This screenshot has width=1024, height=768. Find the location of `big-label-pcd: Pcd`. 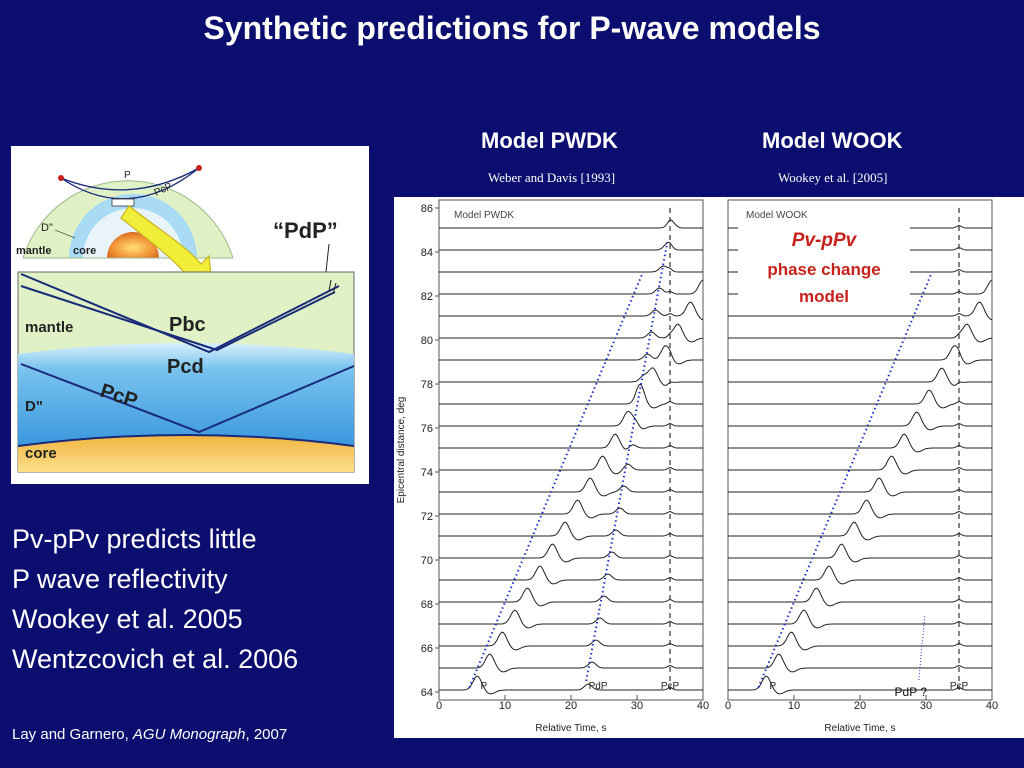

big-label-pcd: Pcd is located at coordinates (185, 367).